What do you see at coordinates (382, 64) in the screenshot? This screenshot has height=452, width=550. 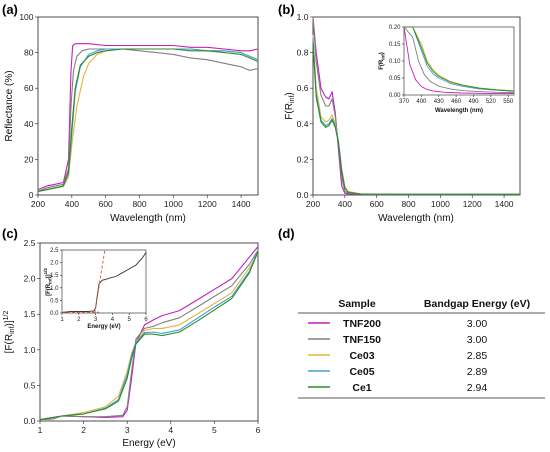 I see `inset-y-title-b-main: F(R` at bounding box center [382, 64].